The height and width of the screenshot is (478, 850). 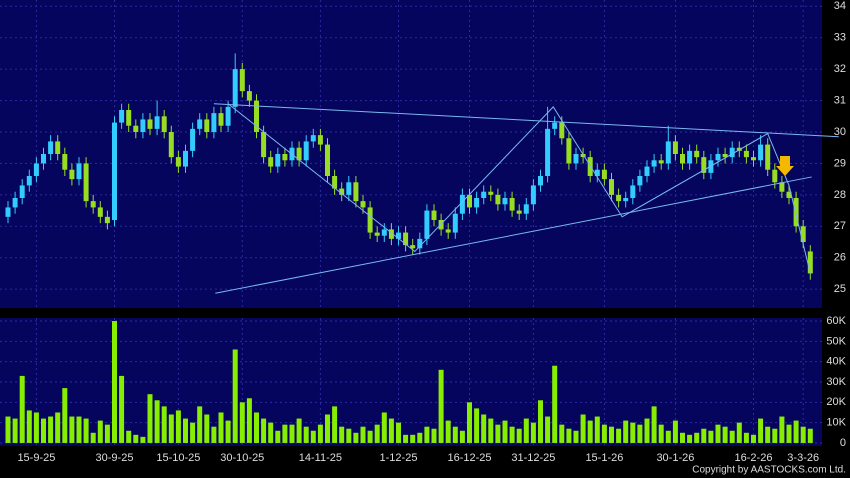 What do you see at coordinates (836, 341) in the screenshot?
I see `y-tick-label: 50K` at bounding box center [836, 341].